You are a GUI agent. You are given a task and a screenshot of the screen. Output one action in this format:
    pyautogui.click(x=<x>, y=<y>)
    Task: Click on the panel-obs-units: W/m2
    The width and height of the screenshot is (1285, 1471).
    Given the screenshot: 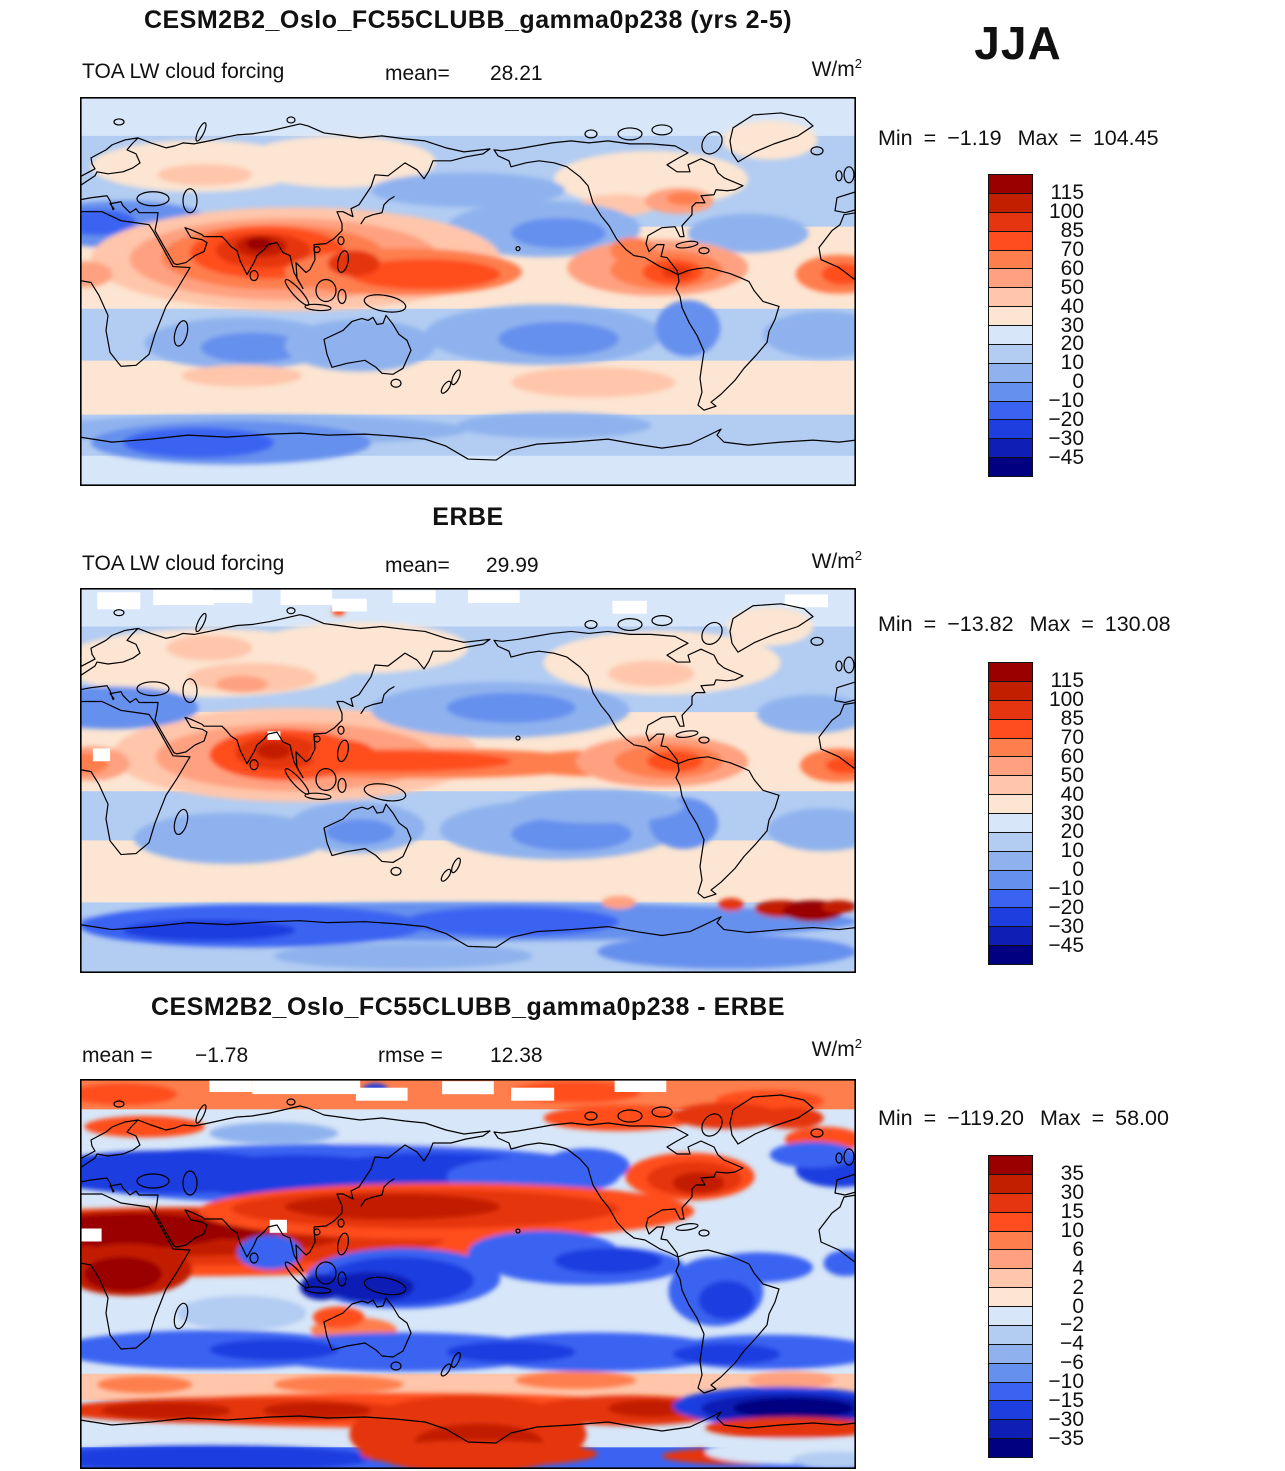 What is the action you would take?
    pyautogui.click(x=836, y=560)
    